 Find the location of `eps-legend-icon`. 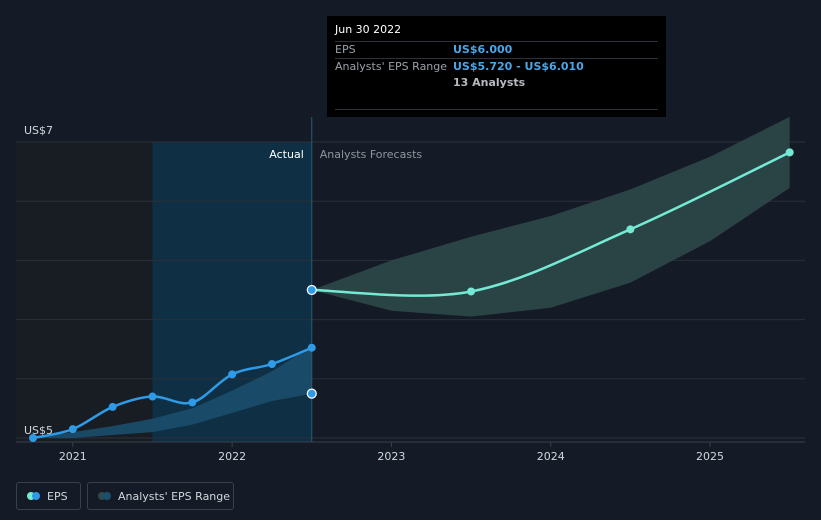

eps-legend-icon is located at coordinates (33, 496).